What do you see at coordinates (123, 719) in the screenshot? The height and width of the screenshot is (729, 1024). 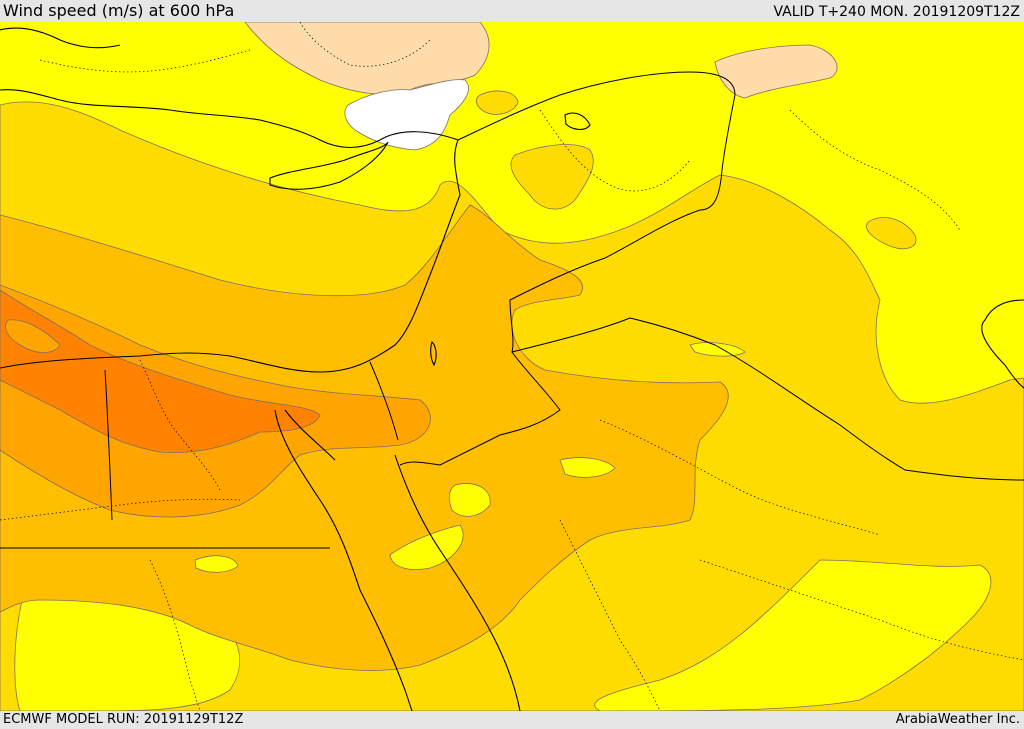 I see `model-run-label: ECMWF MODEL RUN: 20191129T12Z` at bounding box center [123, 719].